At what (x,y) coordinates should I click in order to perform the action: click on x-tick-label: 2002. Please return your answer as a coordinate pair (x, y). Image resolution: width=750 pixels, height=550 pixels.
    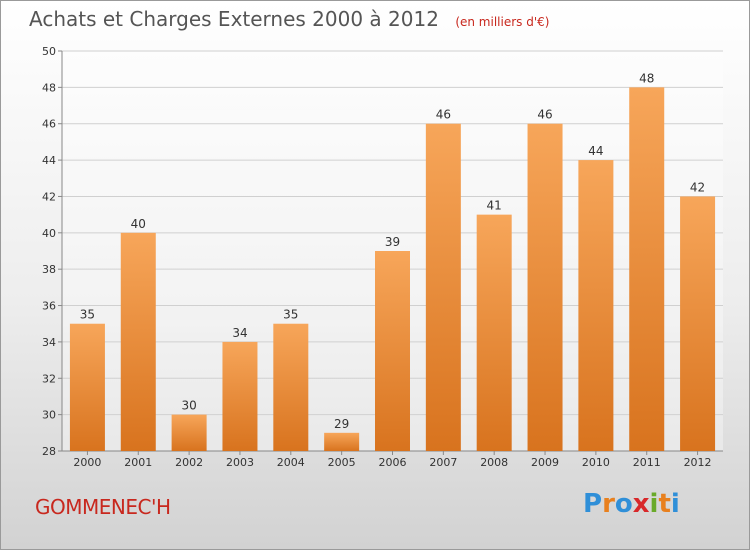
    Looking at the image, I should click on (189, 462).